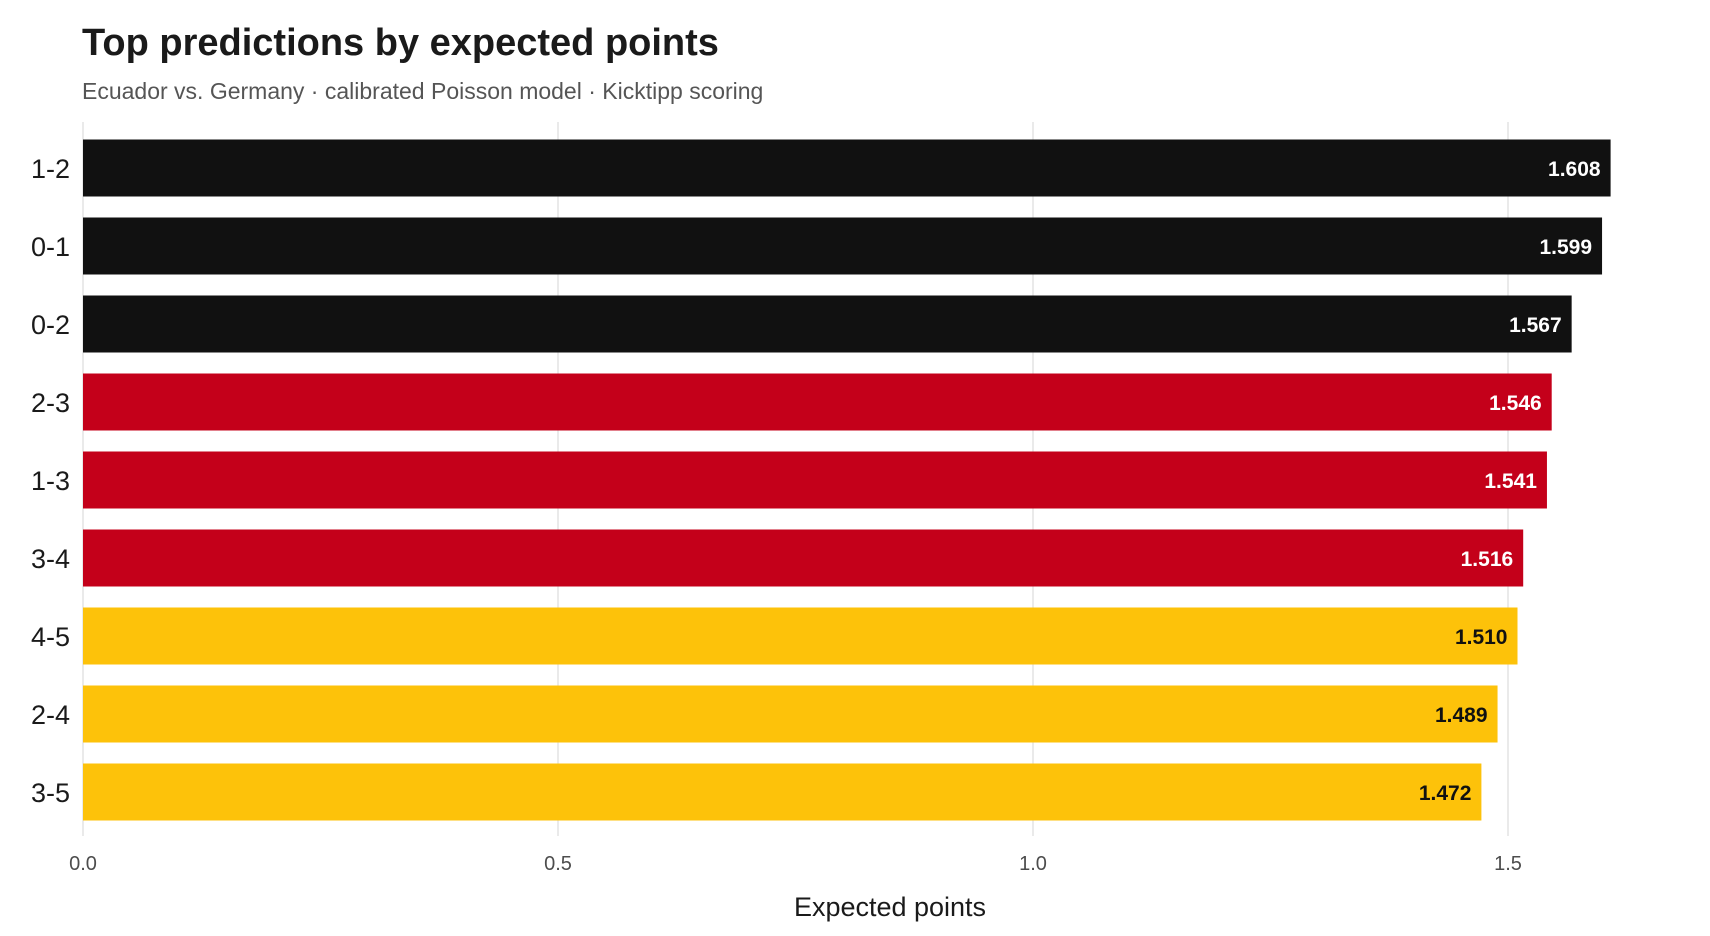 This screenshot has height=936, width=1710. What do you see at coordinates (400, 43) in the screenshot?
I see `chart-title: Top predictions by expected points` at bounding box center [400, 43].